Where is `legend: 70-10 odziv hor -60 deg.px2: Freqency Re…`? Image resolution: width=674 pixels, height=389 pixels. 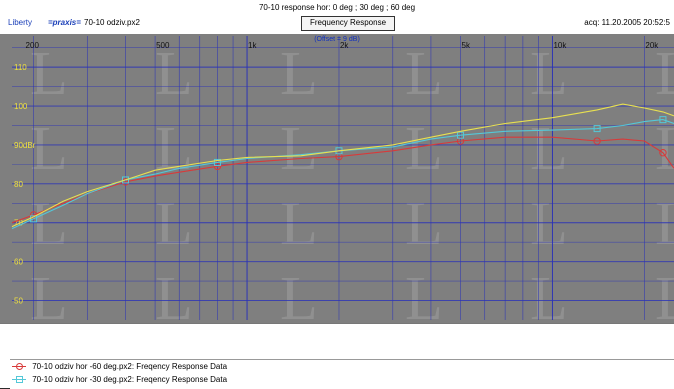 legend: 70-10 odziv hor -60 deg.px2: Freqency Re… is located at coordinates (342, 374).